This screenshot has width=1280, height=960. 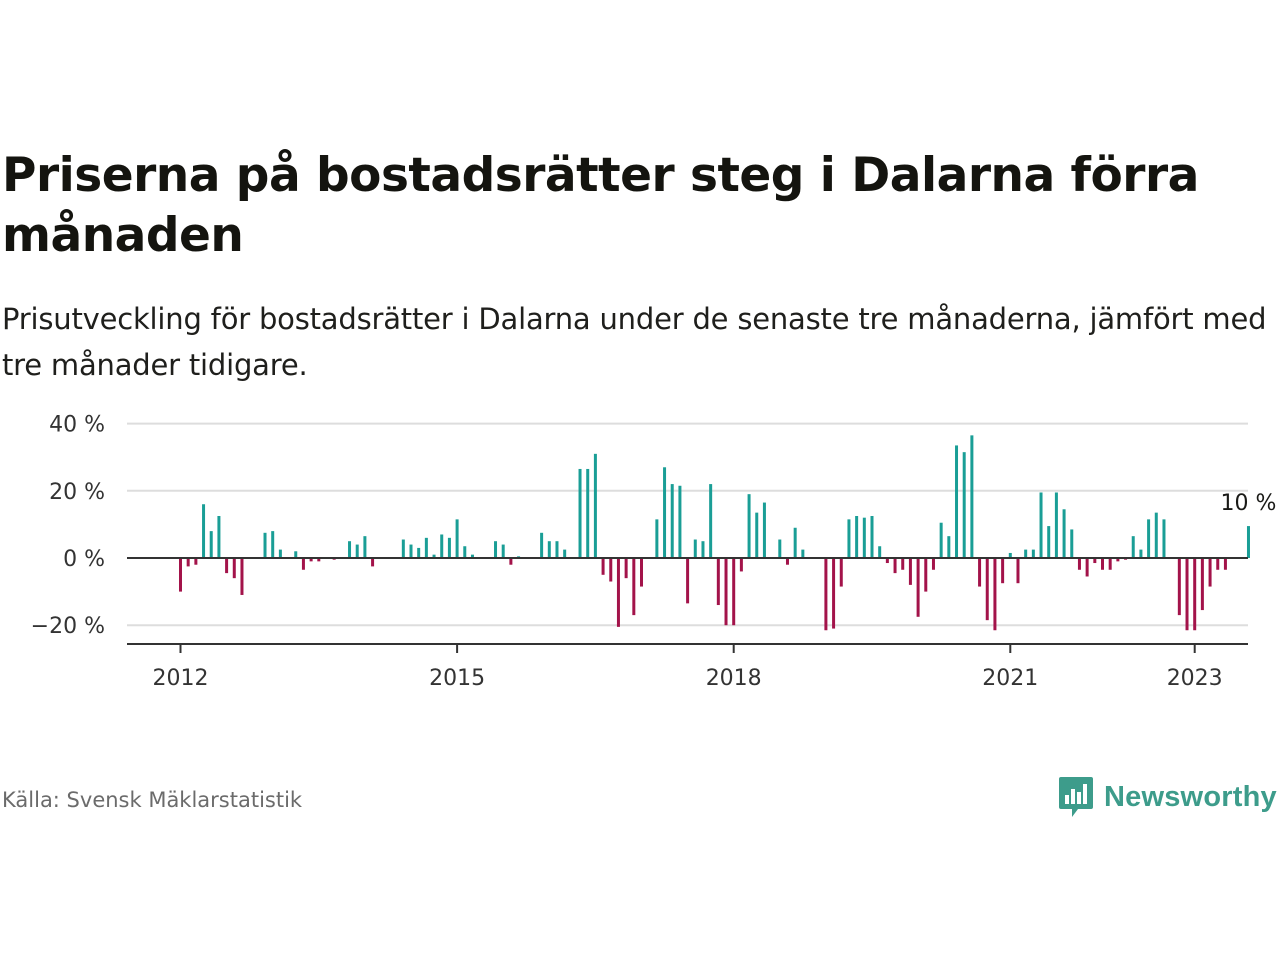 What do you see at coordinates (1076, 797) in the screenshot?
I see `newsworthy-logo-icon` at bounding box center [1076, 797].